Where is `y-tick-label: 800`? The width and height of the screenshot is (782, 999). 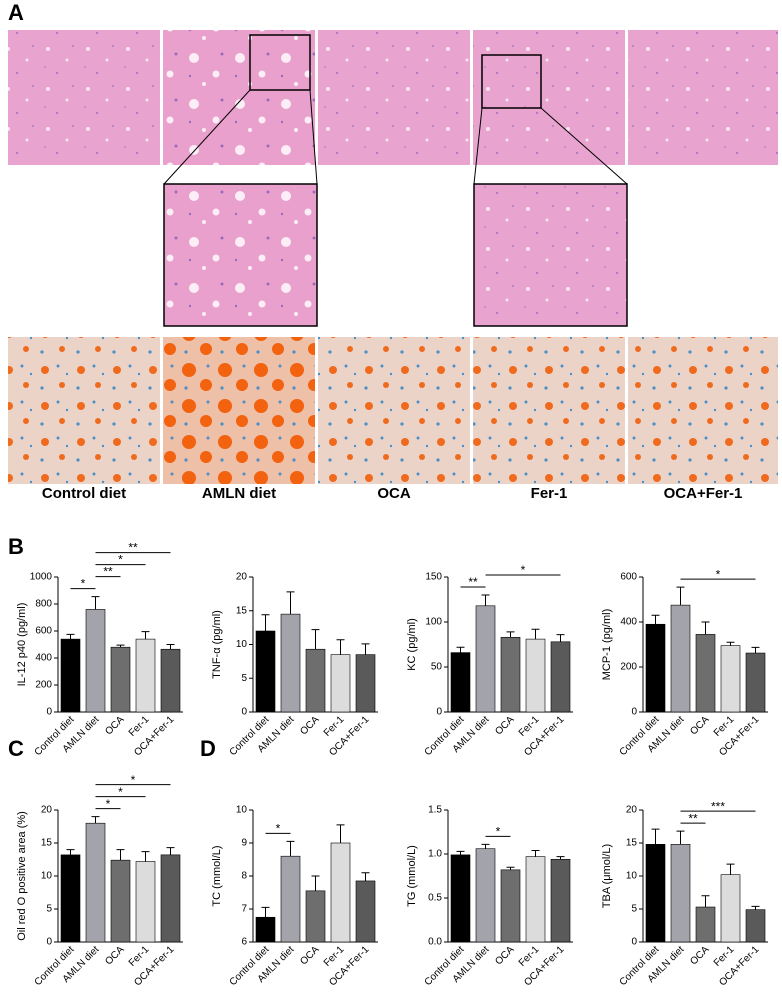
y-tick-label: 800 is located at coordinates (43, 604).